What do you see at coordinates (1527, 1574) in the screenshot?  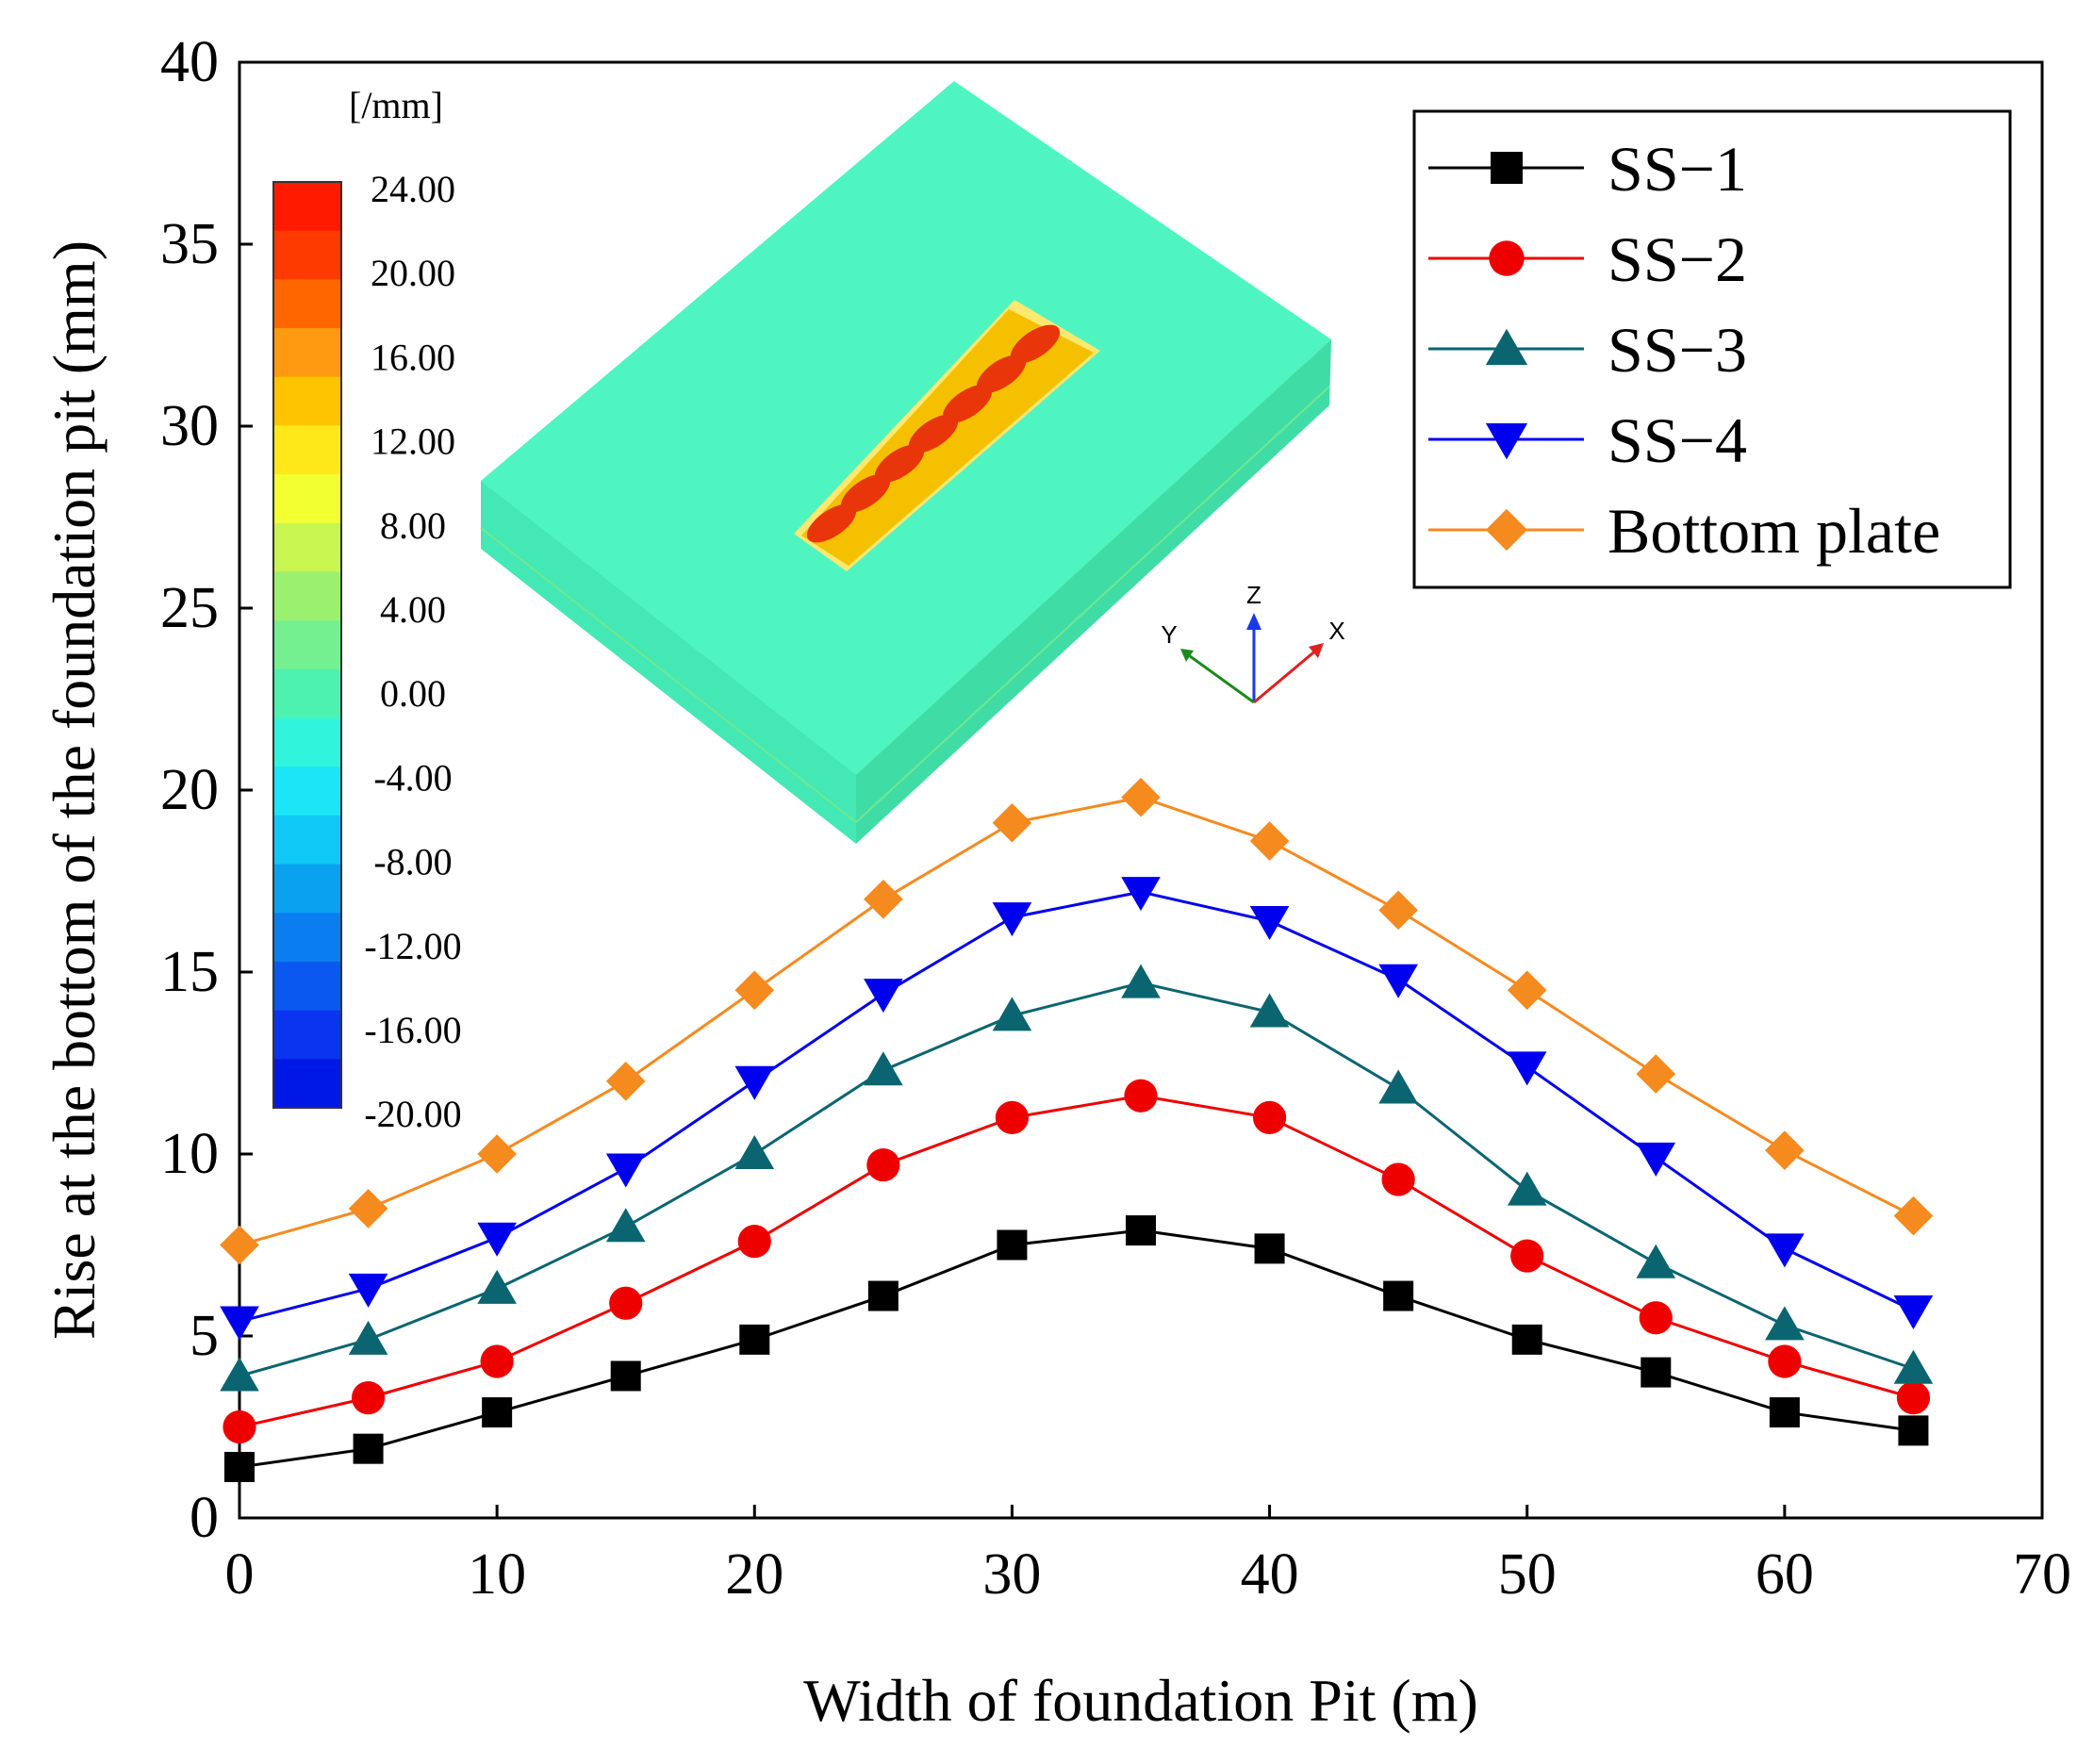 I see `x-tick-label: 50` at bounding box center [1527, 1574].